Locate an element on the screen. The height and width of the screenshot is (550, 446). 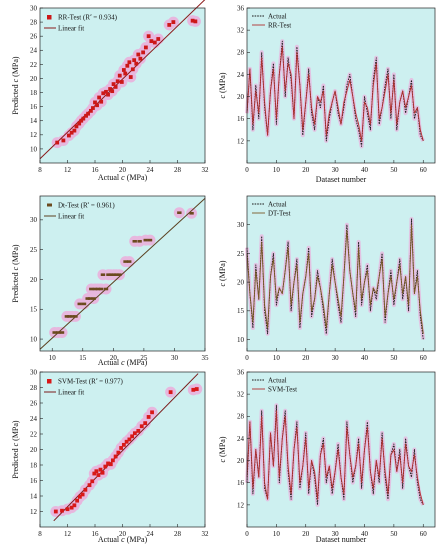
x-tick-label: 16 is located at coordinates (96, 170).